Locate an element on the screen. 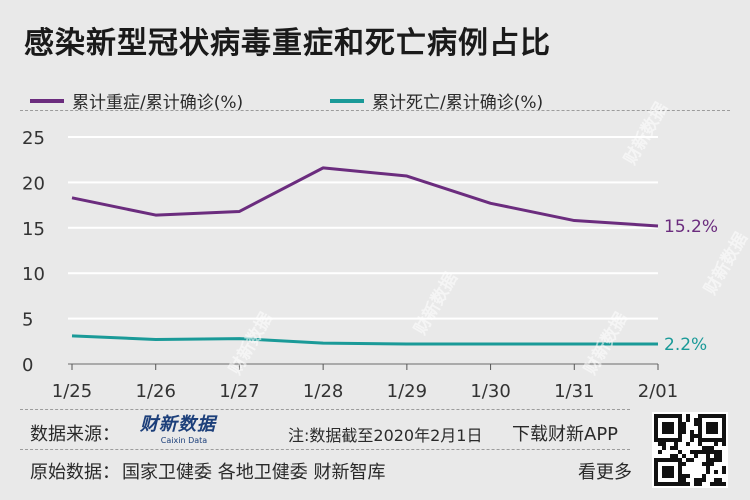 This screenshot has height=500, width=750. x-tick-label: 1/29 is located at coordinates (407, 391).